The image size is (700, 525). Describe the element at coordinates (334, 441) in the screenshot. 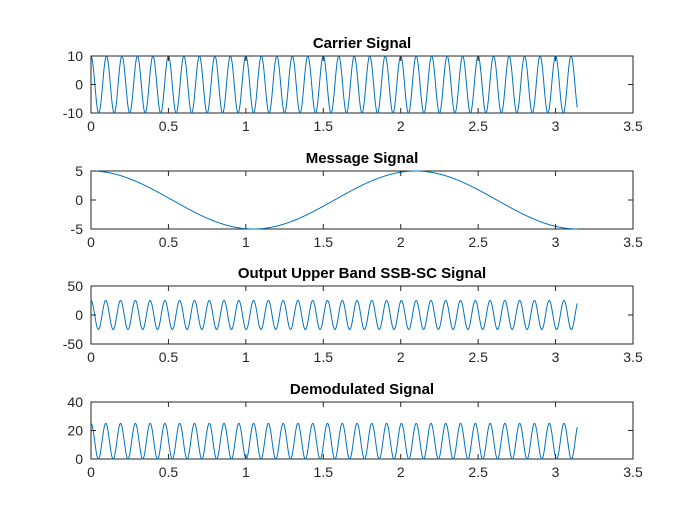

I see `subplot-4-series-1-line` at that location.